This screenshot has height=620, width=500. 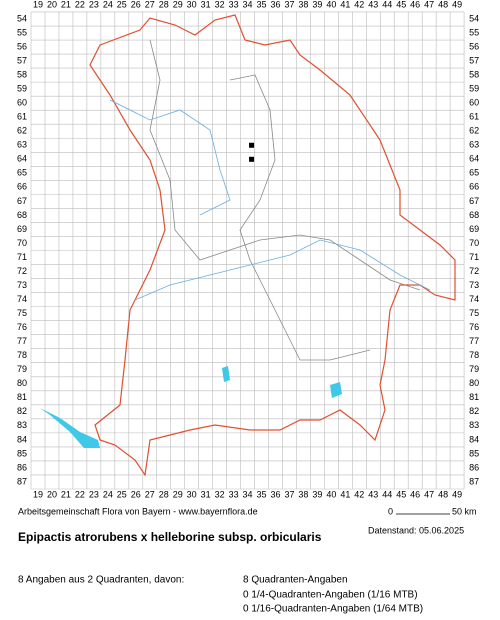 What do you see at coordinates (38, 4) in the screenshot?
I see `column-label: 19` at bounding box center [38, 4].